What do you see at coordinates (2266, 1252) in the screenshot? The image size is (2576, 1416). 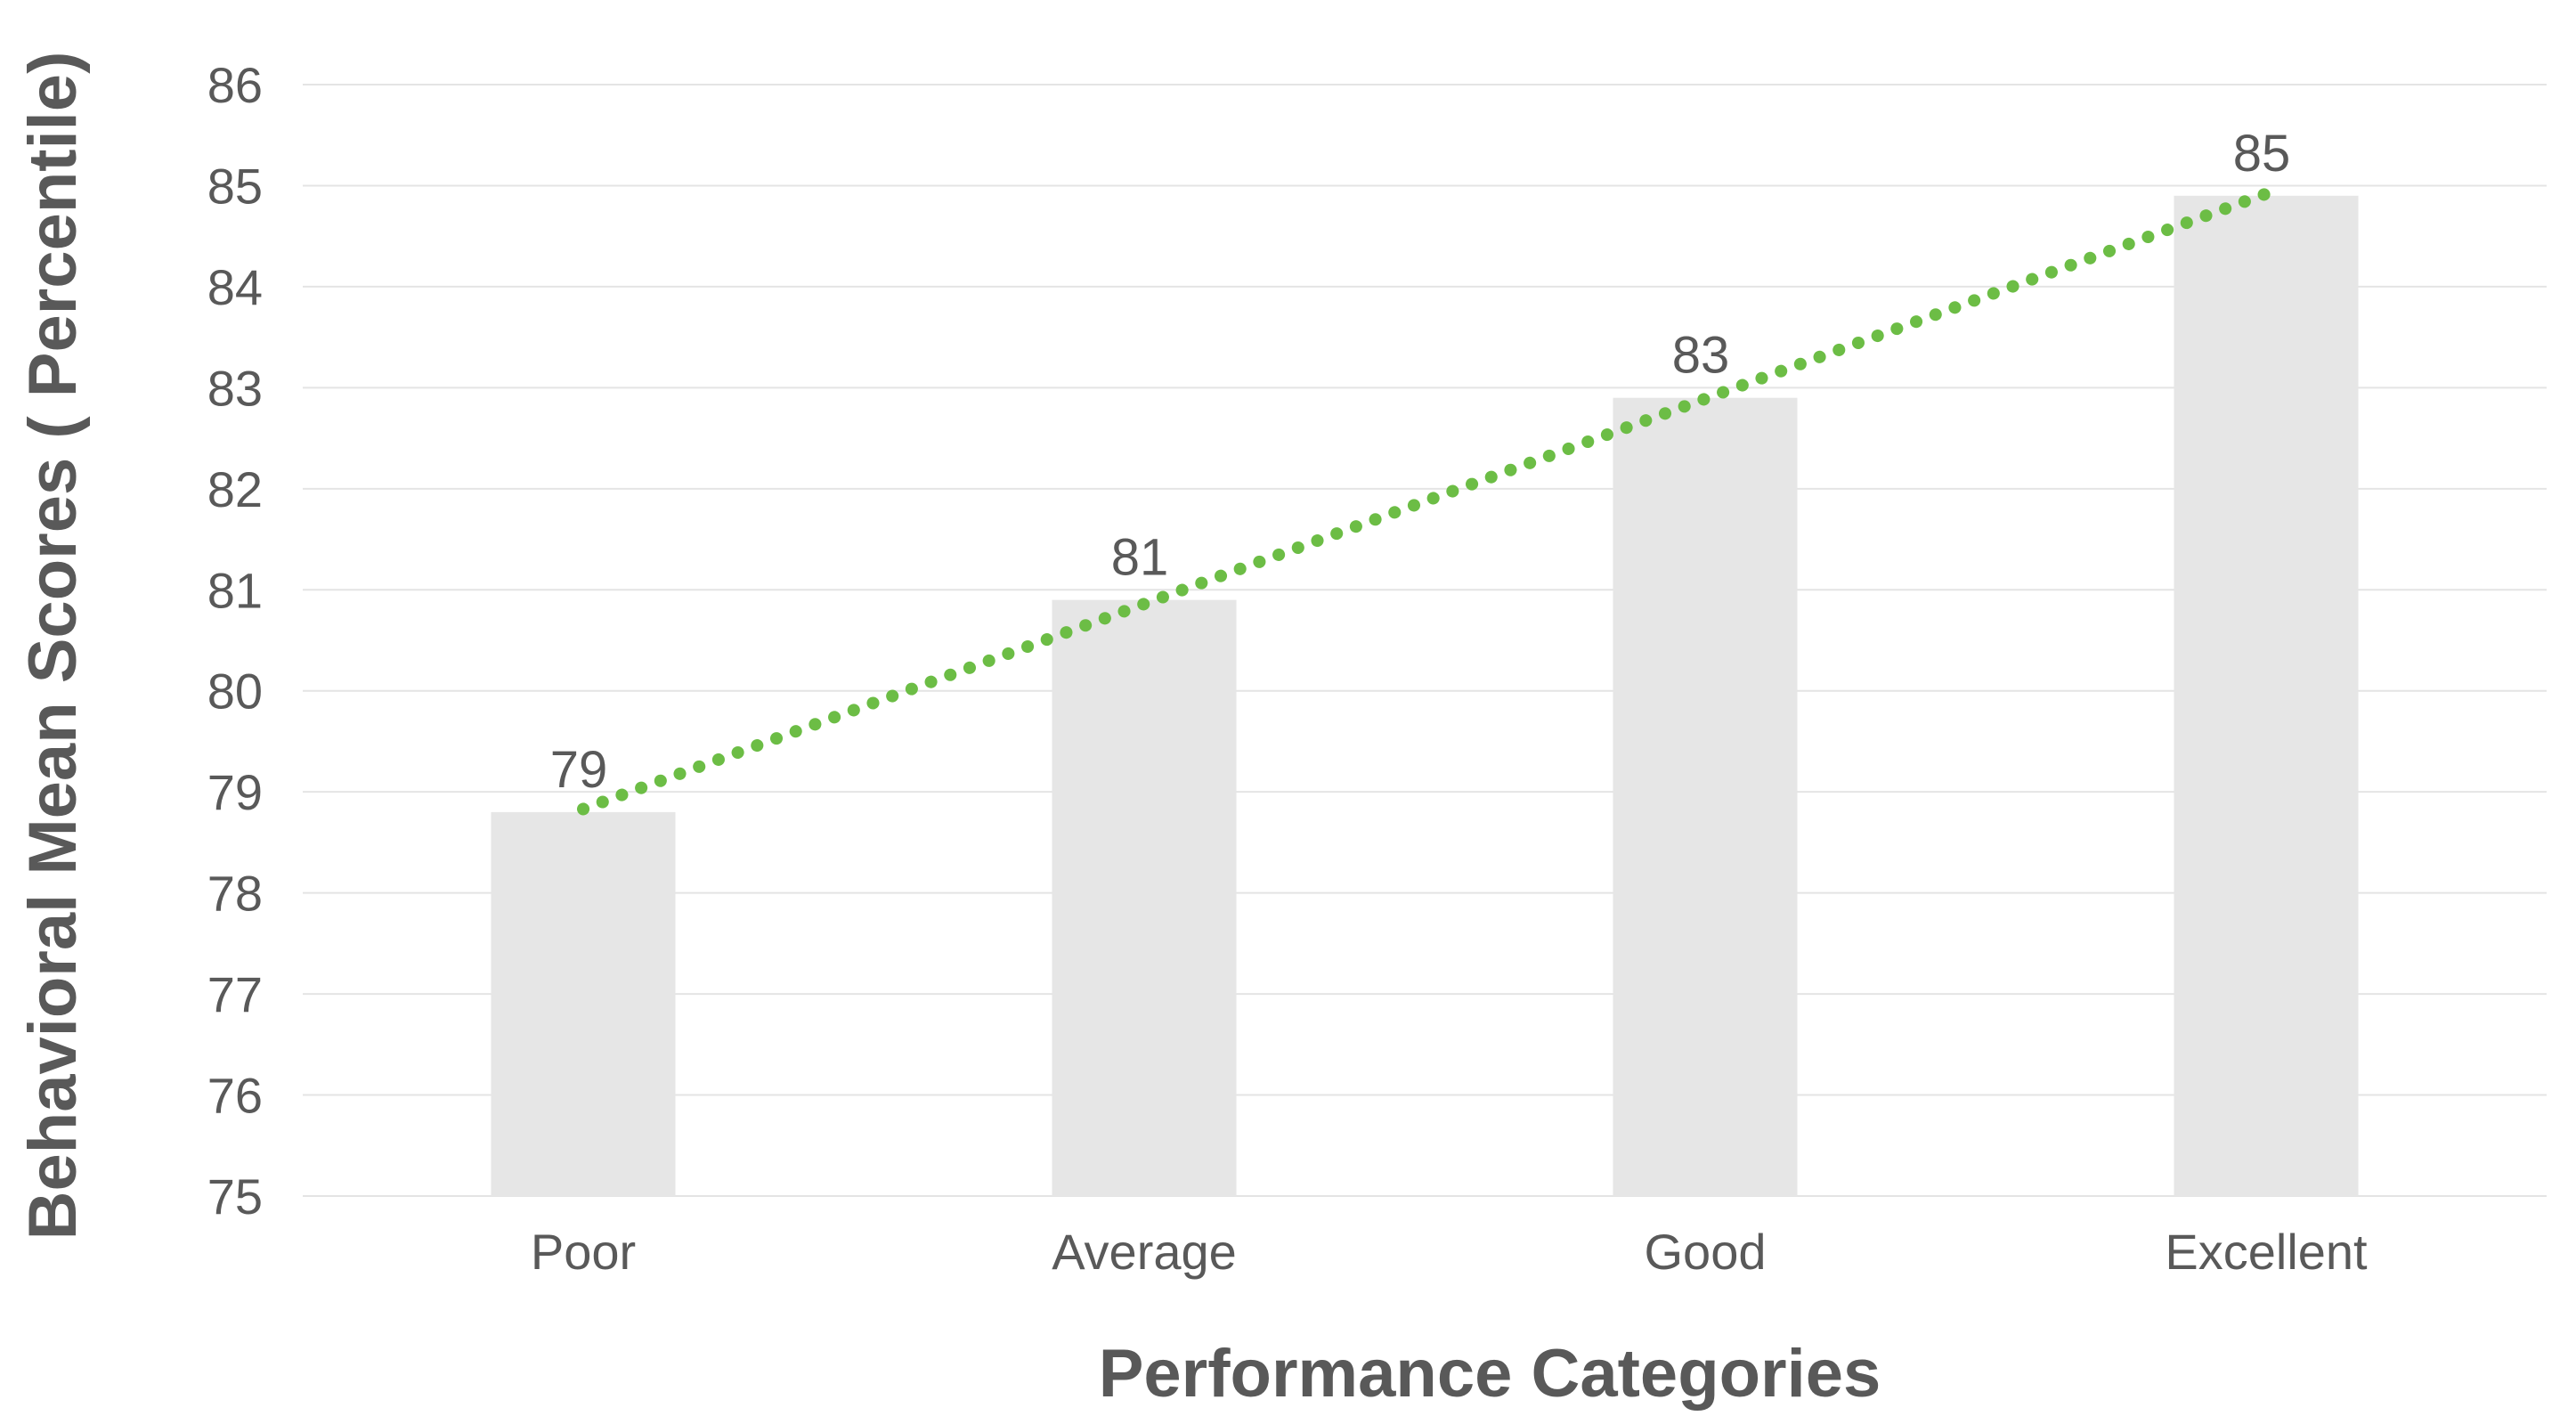 I see `x-tick-label: Excellent` at bounding box center [2266, 1252].